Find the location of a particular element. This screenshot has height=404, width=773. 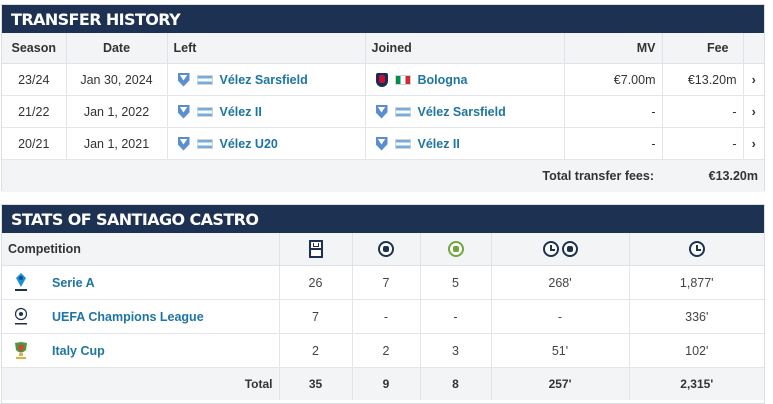

col-minutes-played is located at coordinates (696, 249).